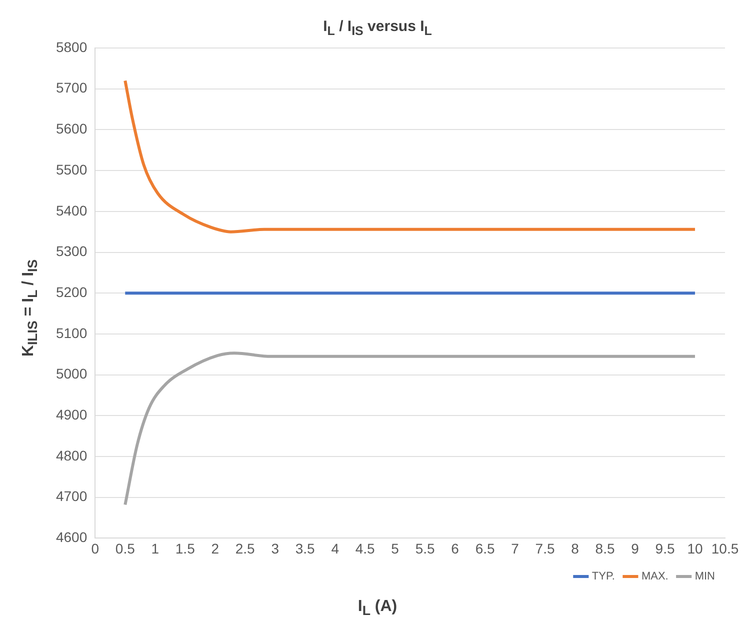 The height and width of the screenshot is (628, 755). I want to click on y-tick-label: 4900, so click(72, 414).